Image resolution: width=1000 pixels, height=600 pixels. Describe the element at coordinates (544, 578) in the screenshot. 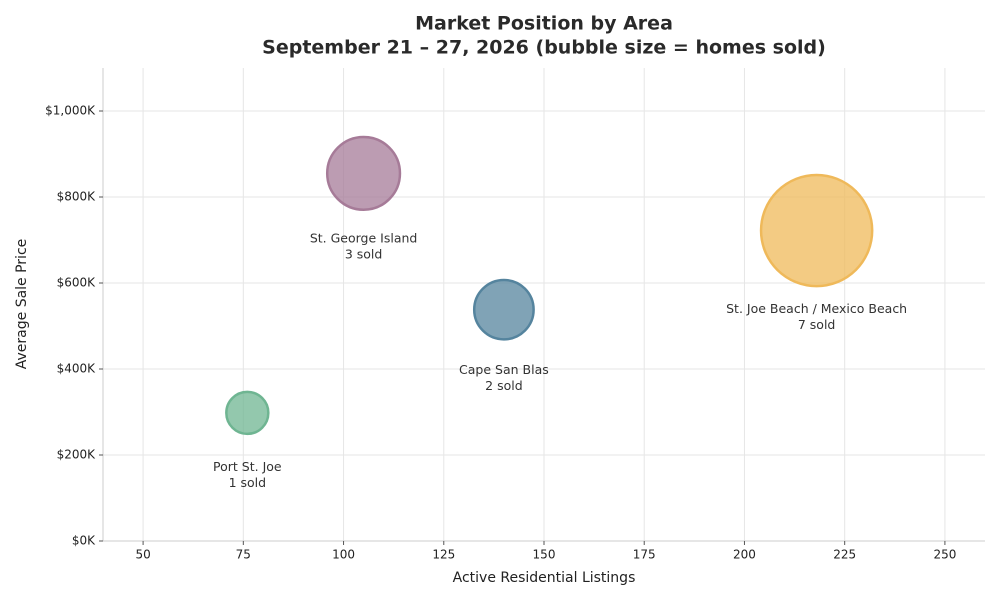

I see `x-axis-label: Active Residential Listings` at that location.